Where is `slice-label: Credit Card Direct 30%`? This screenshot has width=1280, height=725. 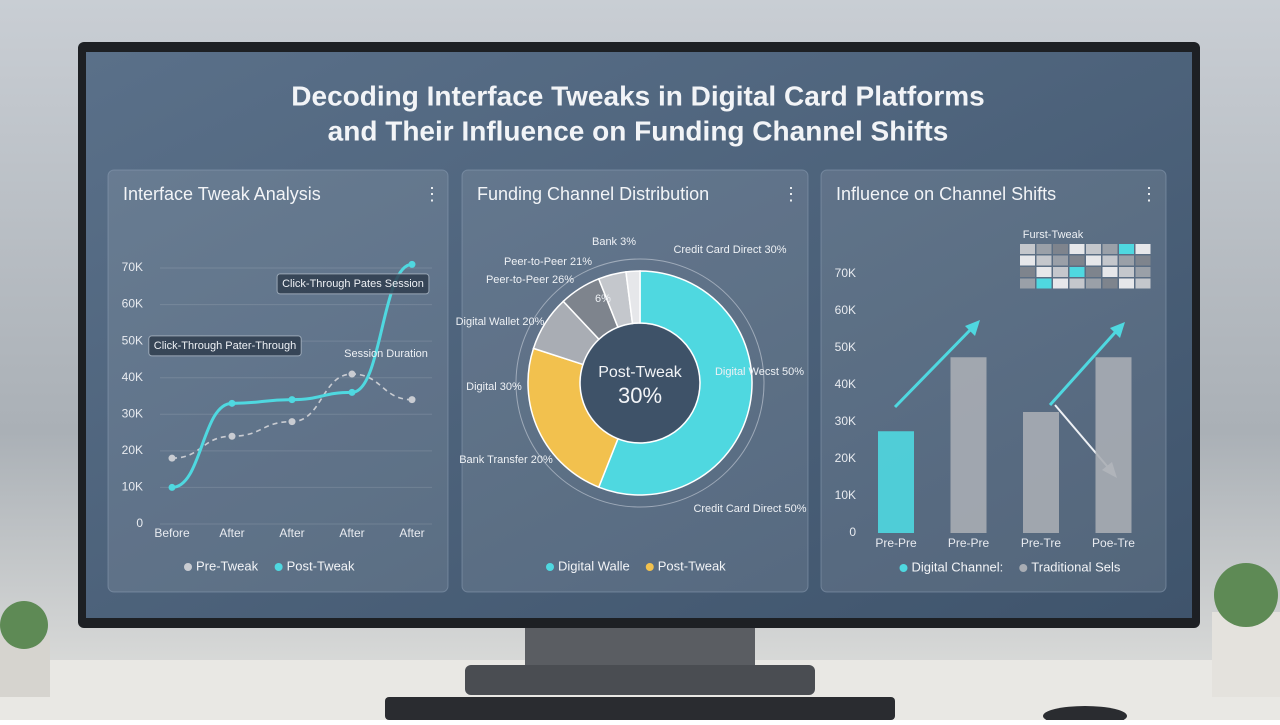
slice-label: Credit Card Direct 30% is located at coordinates (729, 250).